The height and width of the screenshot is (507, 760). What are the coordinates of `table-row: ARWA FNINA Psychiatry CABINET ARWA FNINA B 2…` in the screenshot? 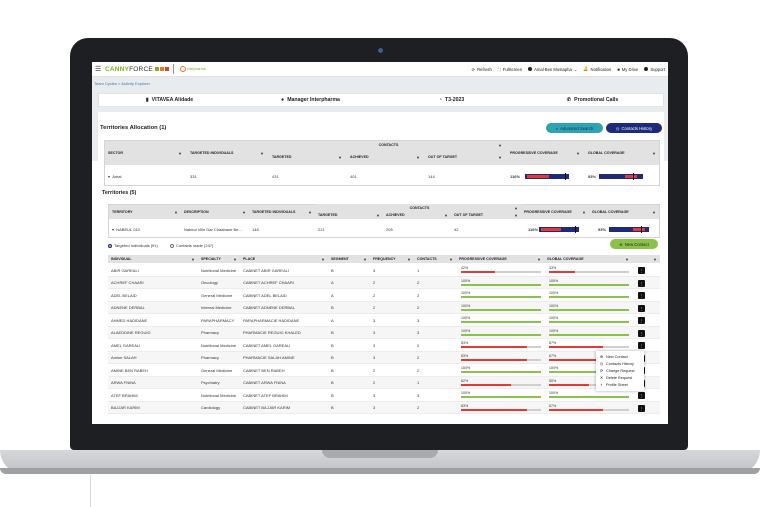 It's located at (384, 382).